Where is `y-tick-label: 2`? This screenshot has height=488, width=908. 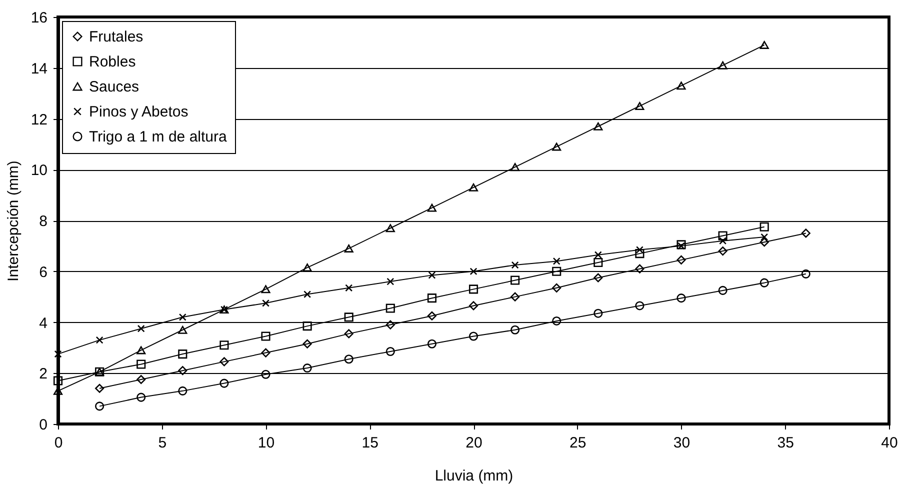
y-tick-label: 2 is located at coordinates (43, 374).